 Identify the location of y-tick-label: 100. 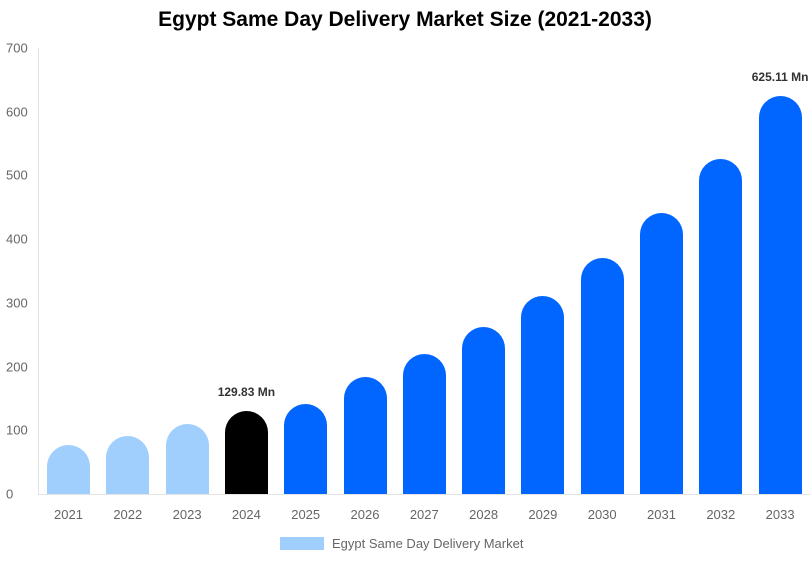
(17, 430).